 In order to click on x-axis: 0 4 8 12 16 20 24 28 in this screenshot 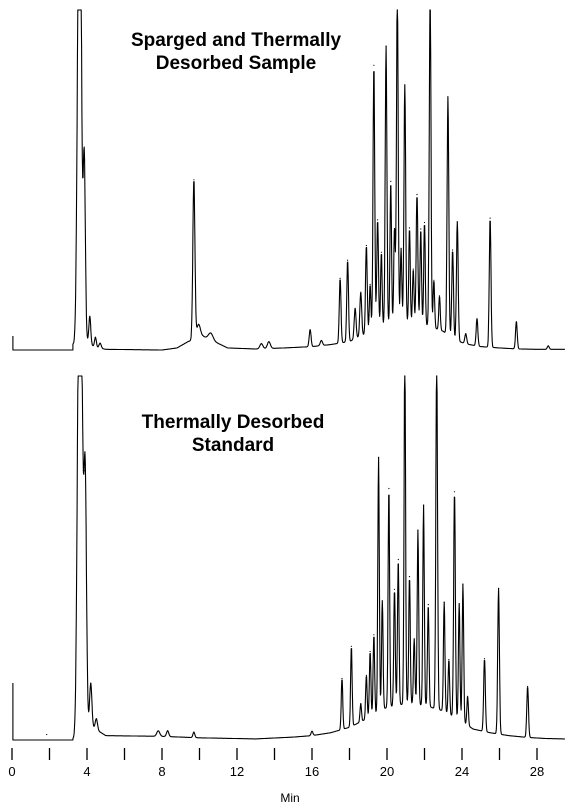, I will do `click(287, 763)`.